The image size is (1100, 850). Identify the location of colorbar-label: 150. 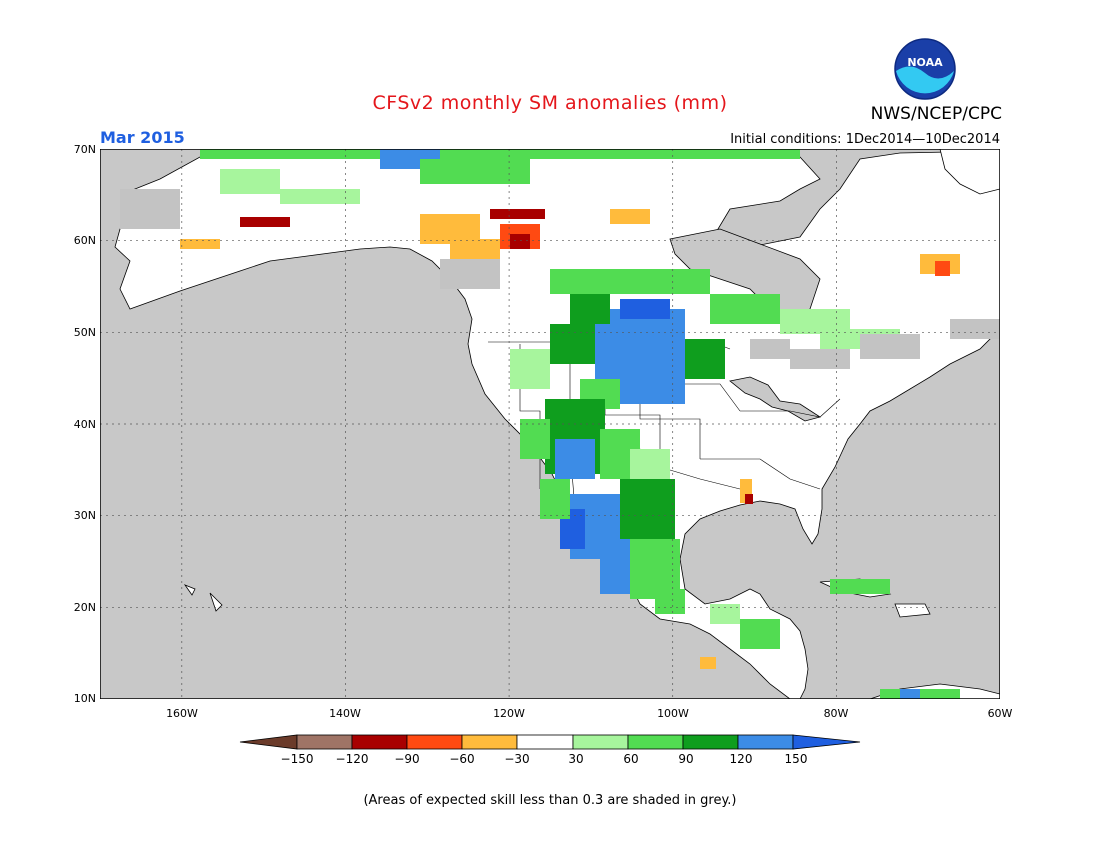
(796, 759).